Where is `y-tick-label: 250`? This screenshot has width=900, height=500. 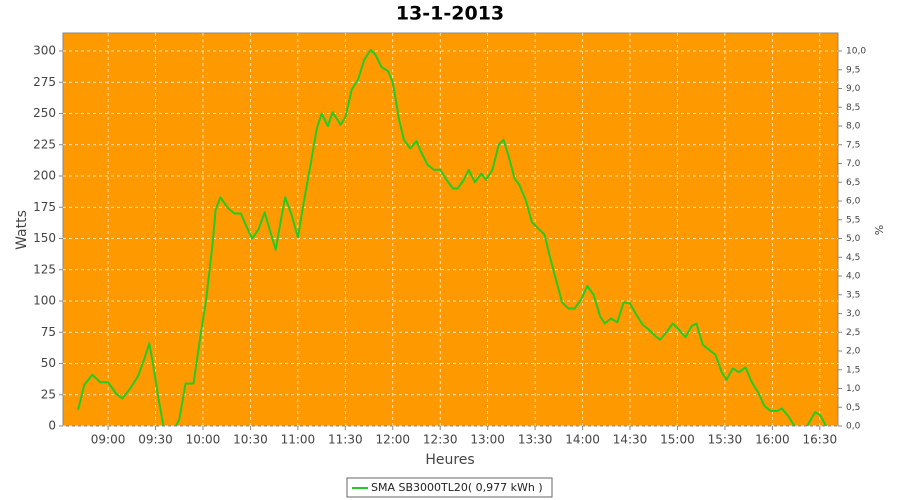
y-tick-label: 250 is located at coordinates (44, 113).